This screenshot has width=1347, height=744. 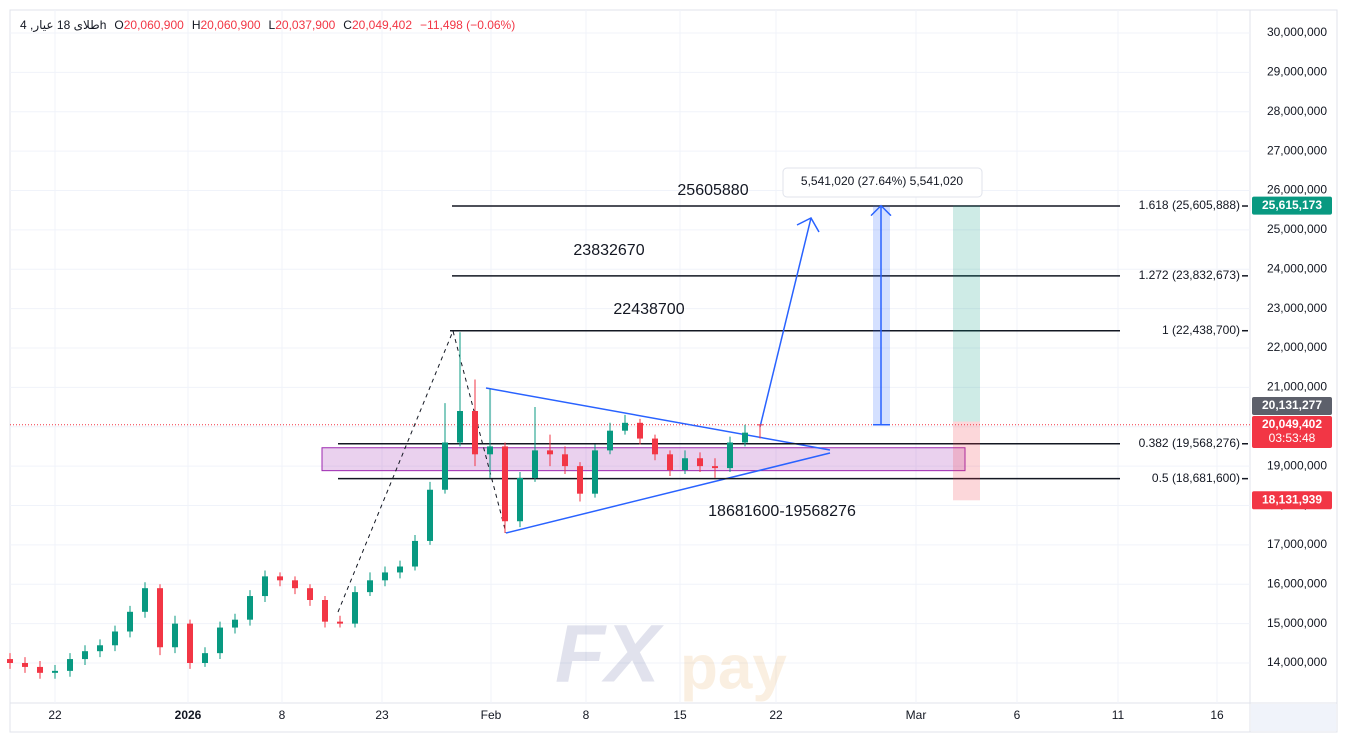 I want to click on projection-head, so click(x=808, y=225).